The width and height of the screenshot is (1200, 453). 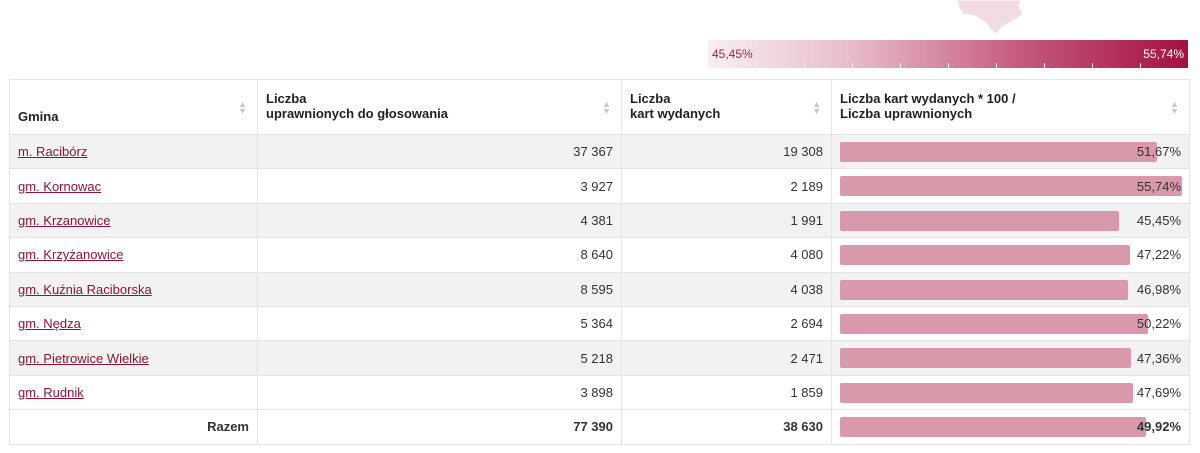 What do you see at coordinates (1158, 358) in the screenshot?
I see `frekwencja-value: 47,36%` at bounding box center [1158, 358].